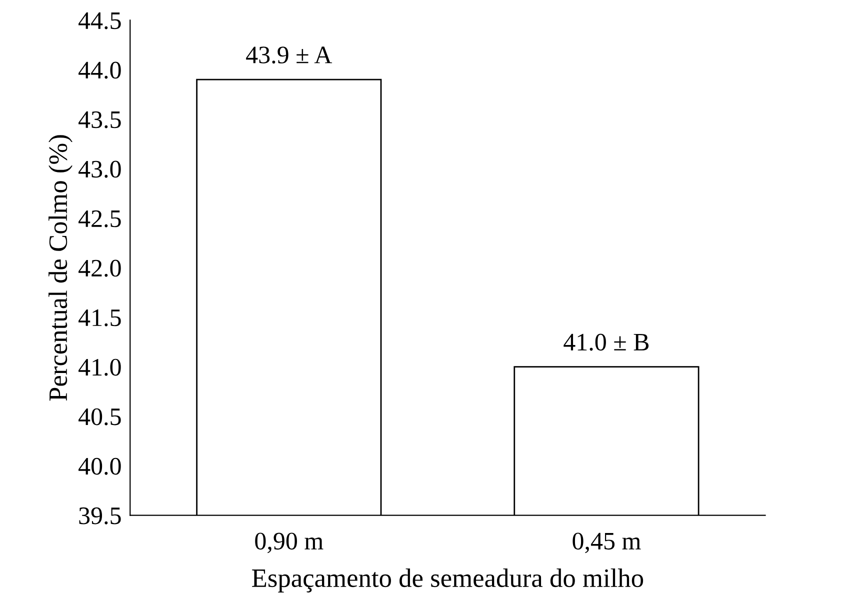  Describe the element at coordinates (99, 317) in the screenshot. I see `y-tick-label: 41.5` at that location.